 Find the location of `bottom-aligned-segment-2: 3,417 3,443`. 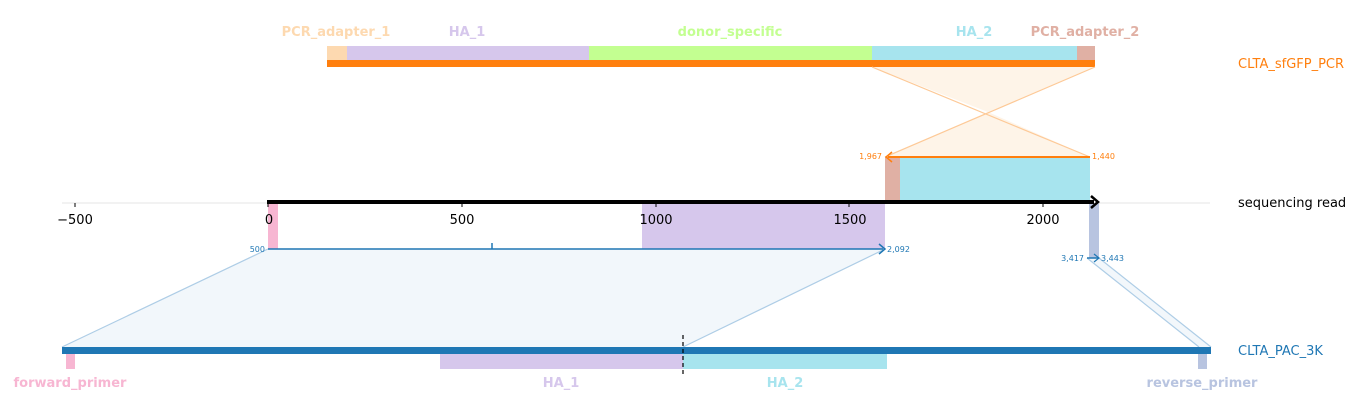

bottom-aligned-segment-2: 3,417 3,443 is located at coordinates (1092, 233).